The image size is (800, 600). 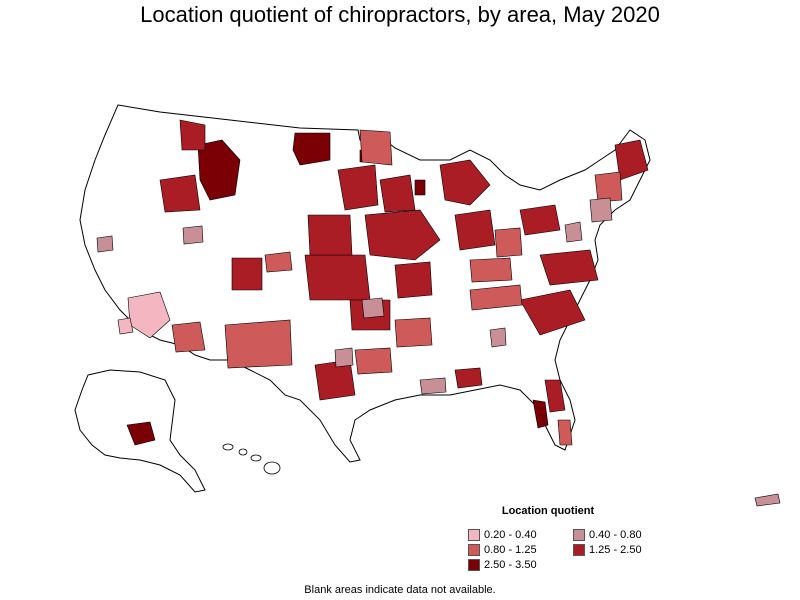 What do you see at coordinates (219, 170) in the screenshot?
I see `region-idaho-montana` at bounding box center [219, 170].